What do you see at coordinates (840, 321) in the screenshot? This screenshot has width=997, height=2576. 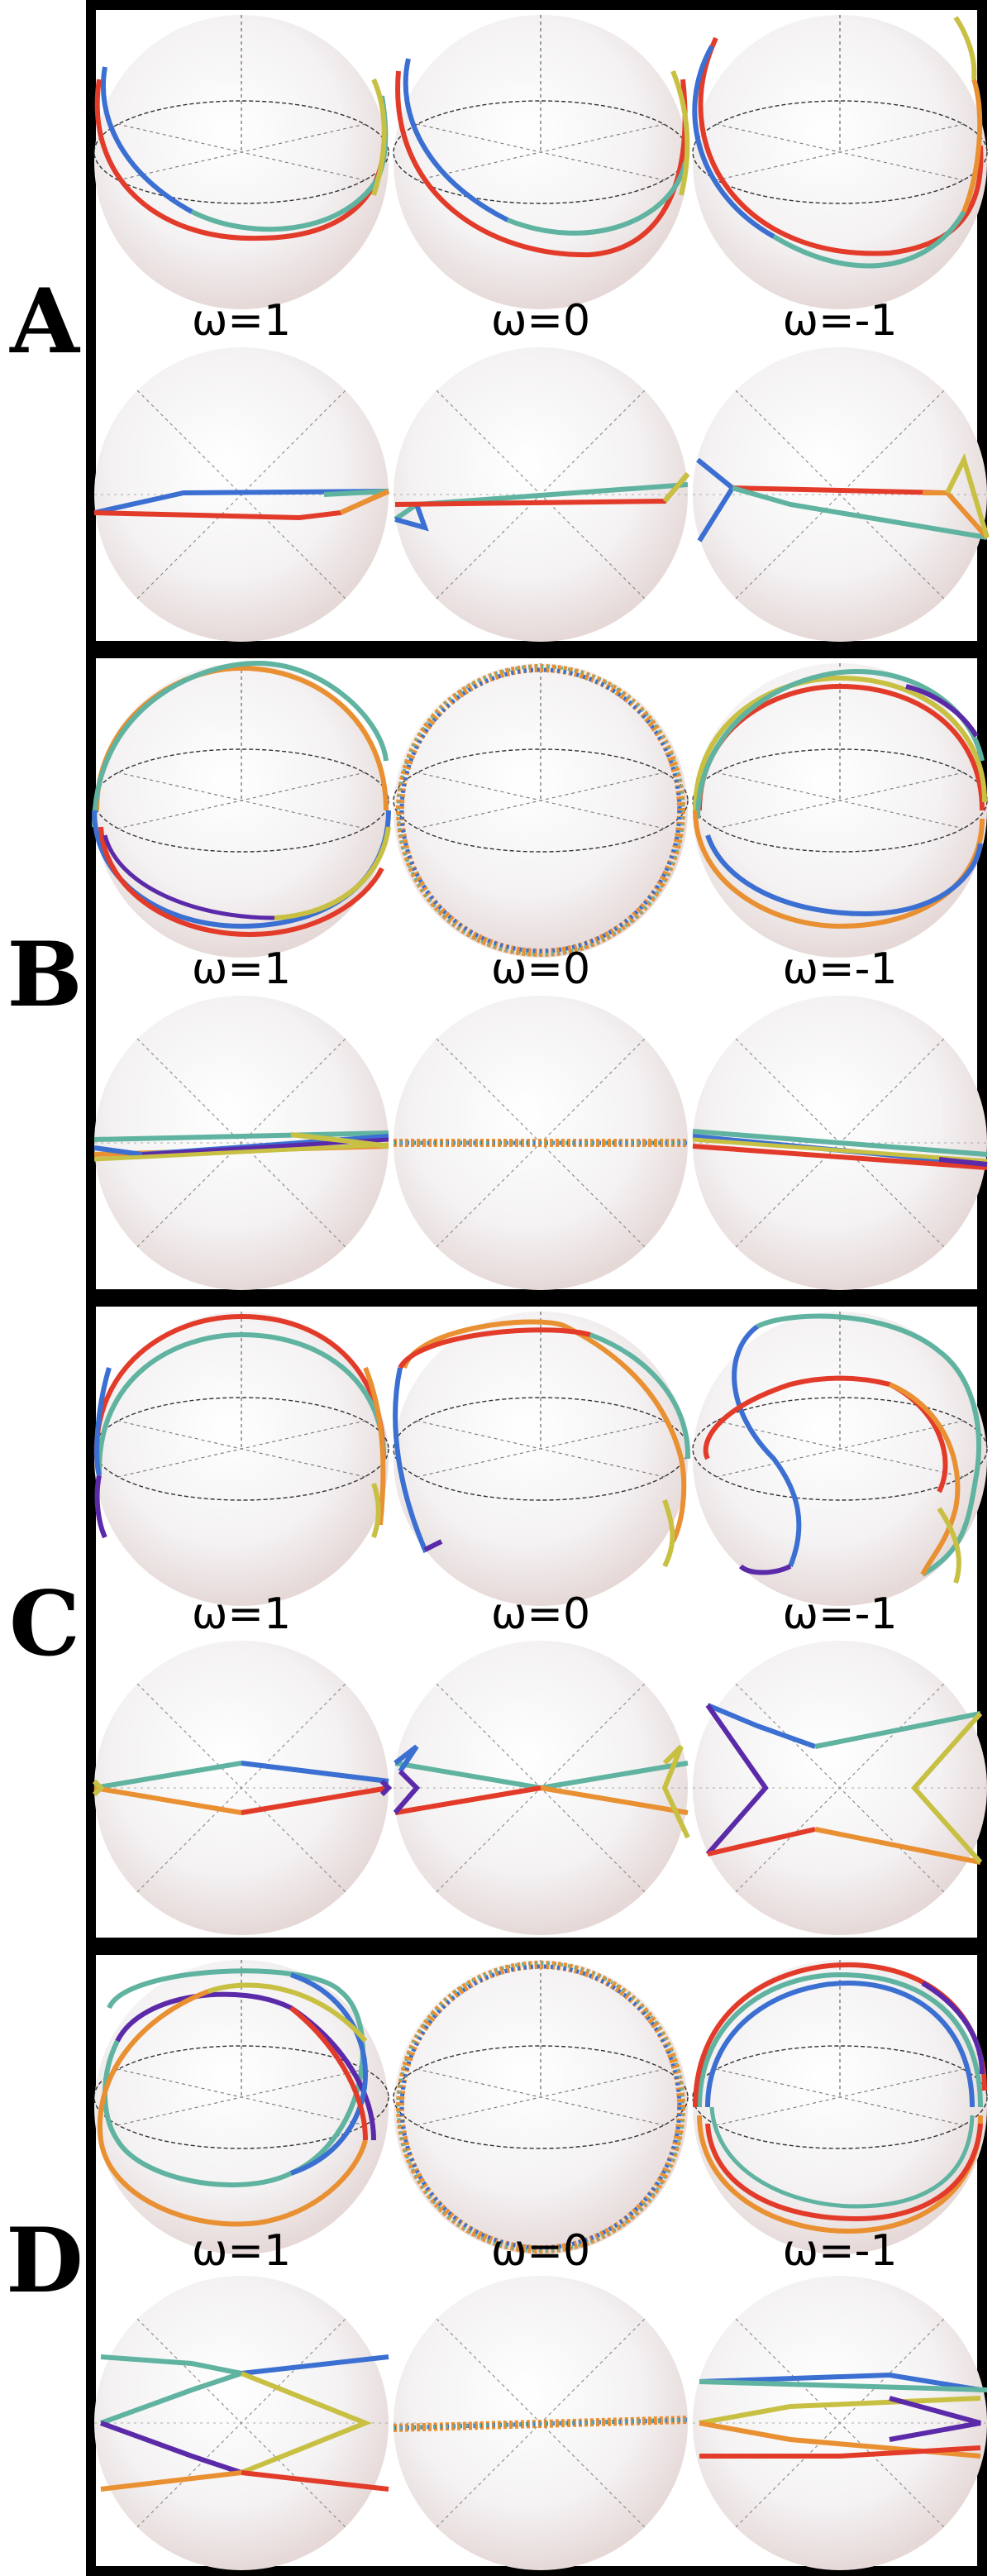 I see `omega-label-a-3: ω=-1` at bounding box center [840, 321].